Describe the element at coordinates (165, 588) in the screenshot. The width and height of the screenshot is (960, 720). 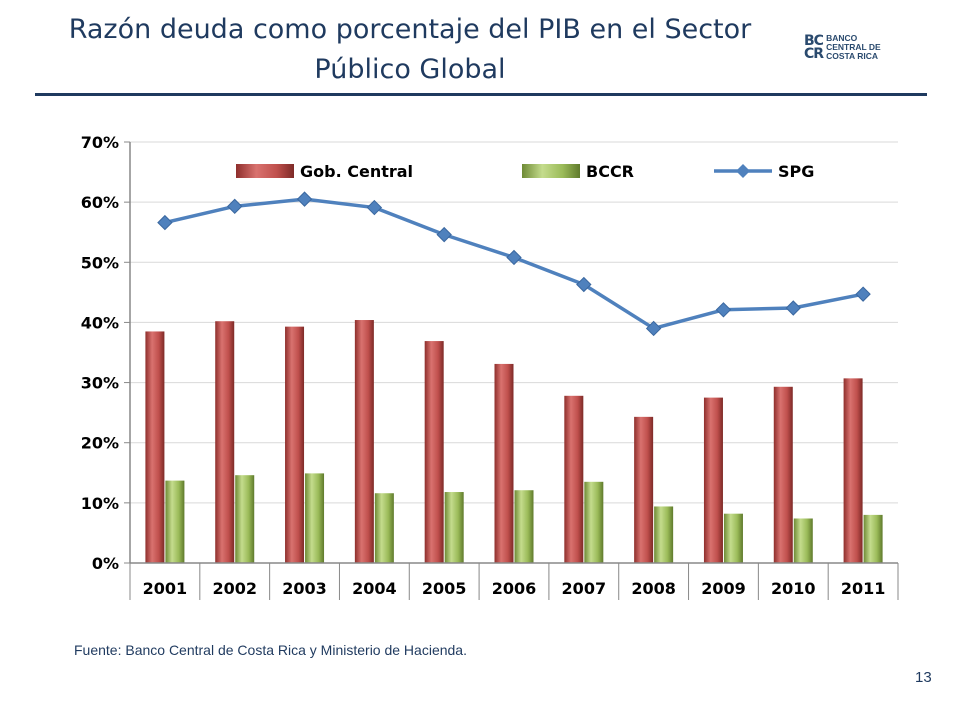
I see `x-tick-label: 2001` at that location.